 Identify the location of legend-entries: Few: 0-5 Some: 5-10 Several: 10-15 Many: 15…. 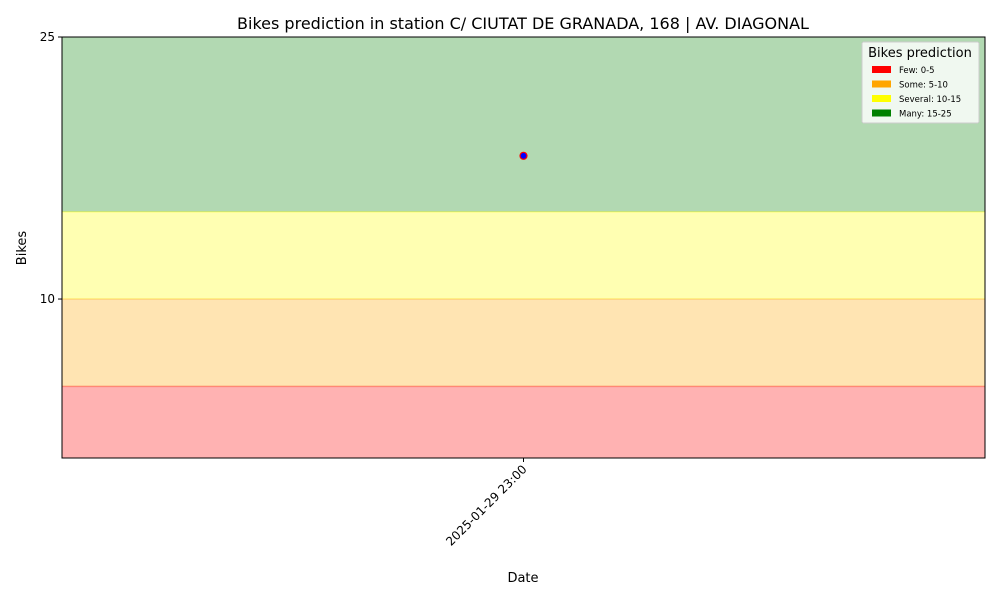
(916, 93).